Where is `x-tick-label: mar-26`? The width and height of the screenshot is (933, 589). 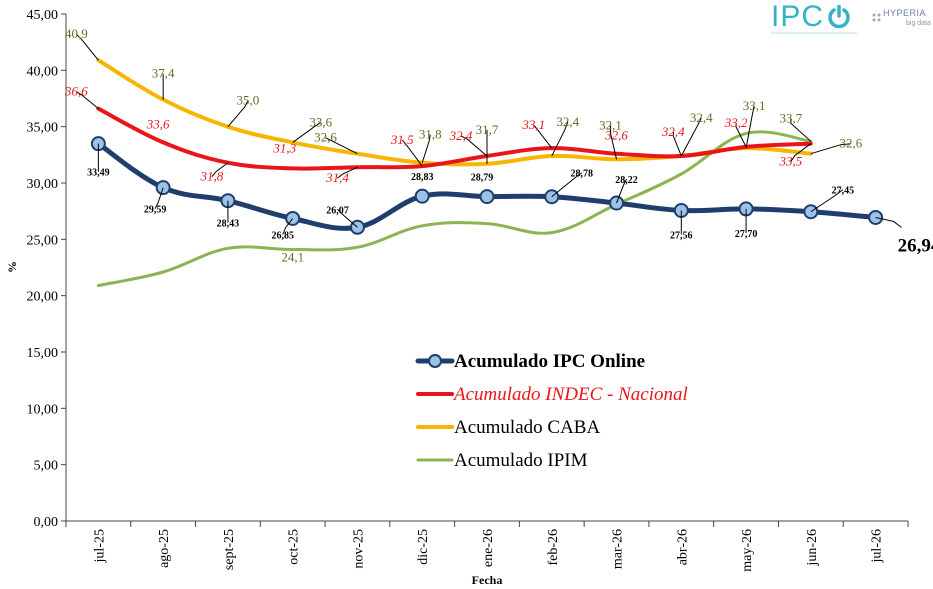
x-tick-label: mar-26 is located at coordinates (618, 549).